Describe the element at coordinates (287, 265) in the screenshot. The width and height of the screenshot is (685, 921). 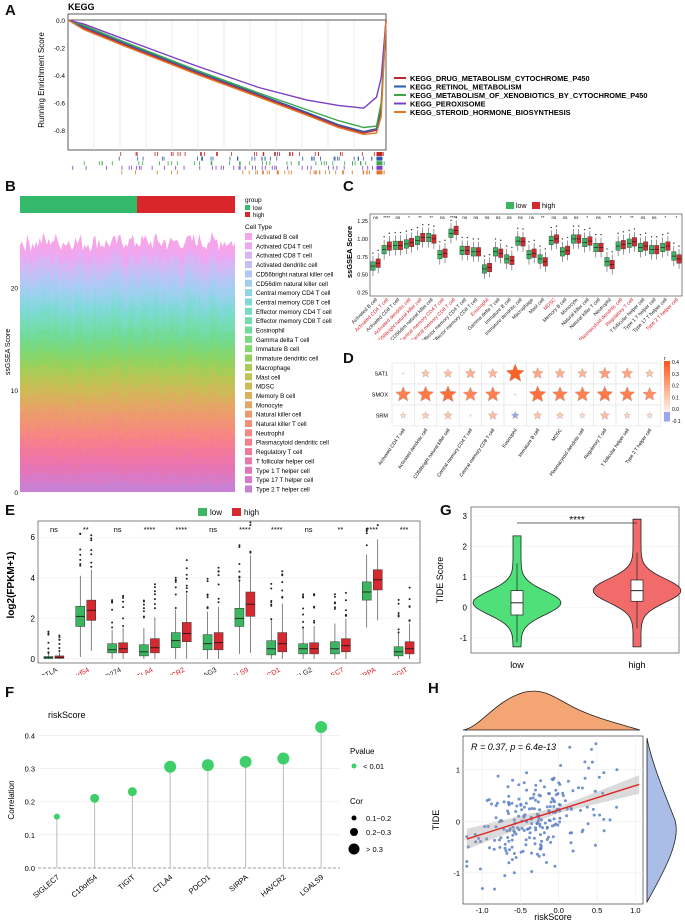
I see `panel-b-legend-label: Activated dendritic cell` at that location.